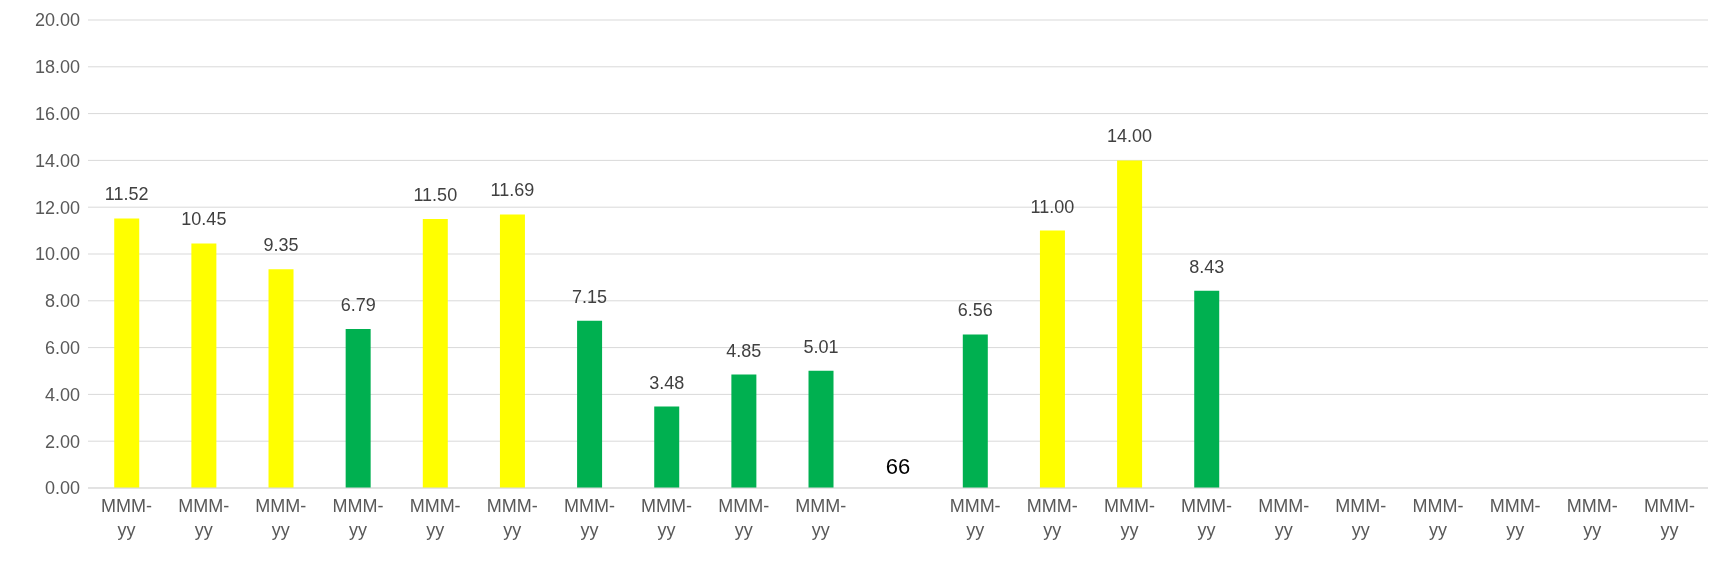 The width and height of the screenshot is (1729, 578). What do you see at coordinates (667, 382) in the screenshot?
I see `data-label: 3.48` at bounding box center [667, 382].